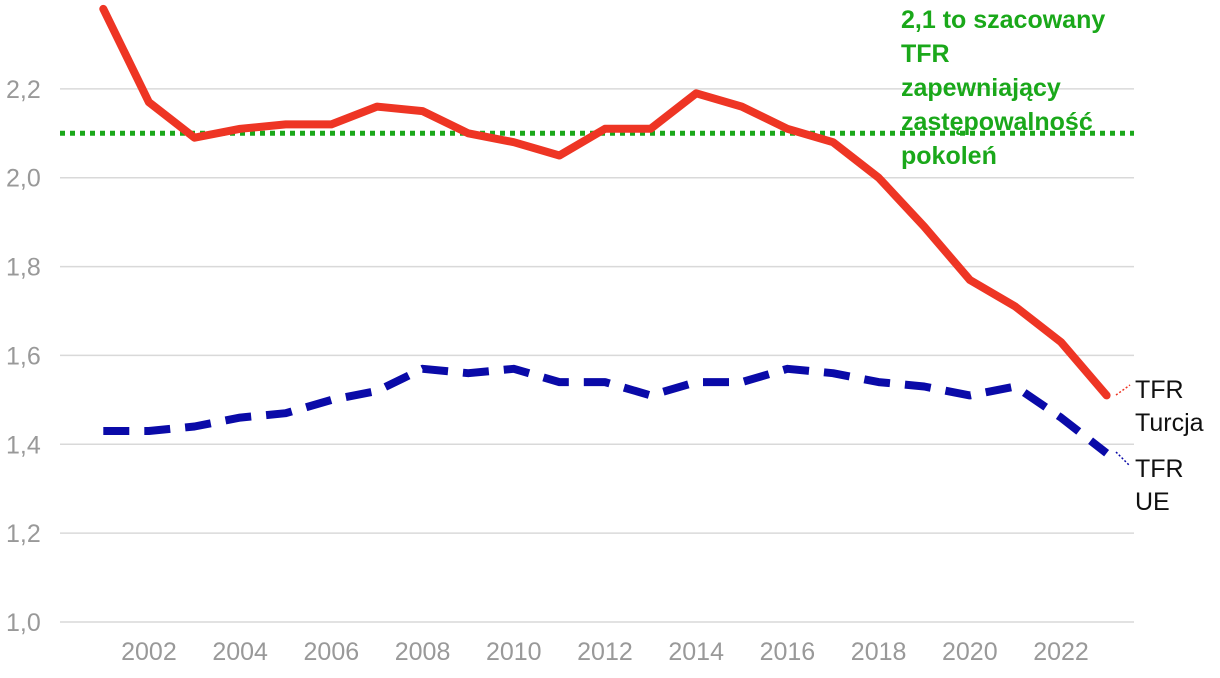 Image resolution: width=1220 pixels, height=678 pixels. Describe the element at coordinates (23, 534) in the screenshot. I see `y-tick-label: 1,2` at that location.